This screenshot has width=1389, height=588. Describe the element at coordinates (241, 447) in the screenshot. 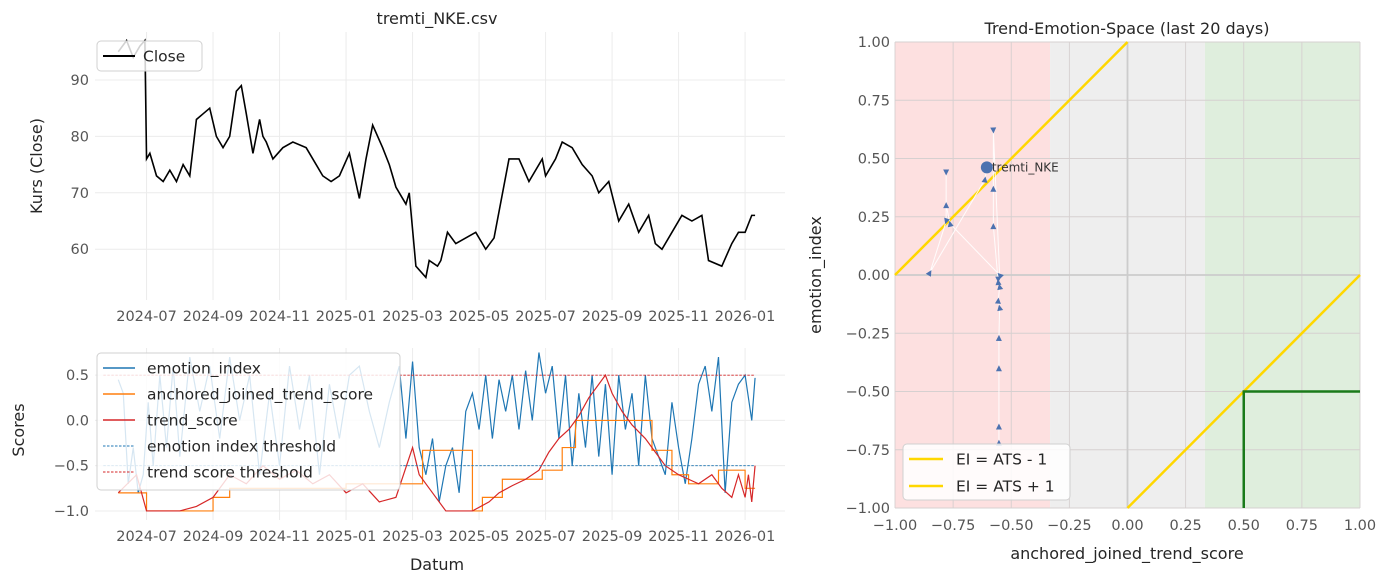

I see `legend-label: emotion index threshold` at that location.